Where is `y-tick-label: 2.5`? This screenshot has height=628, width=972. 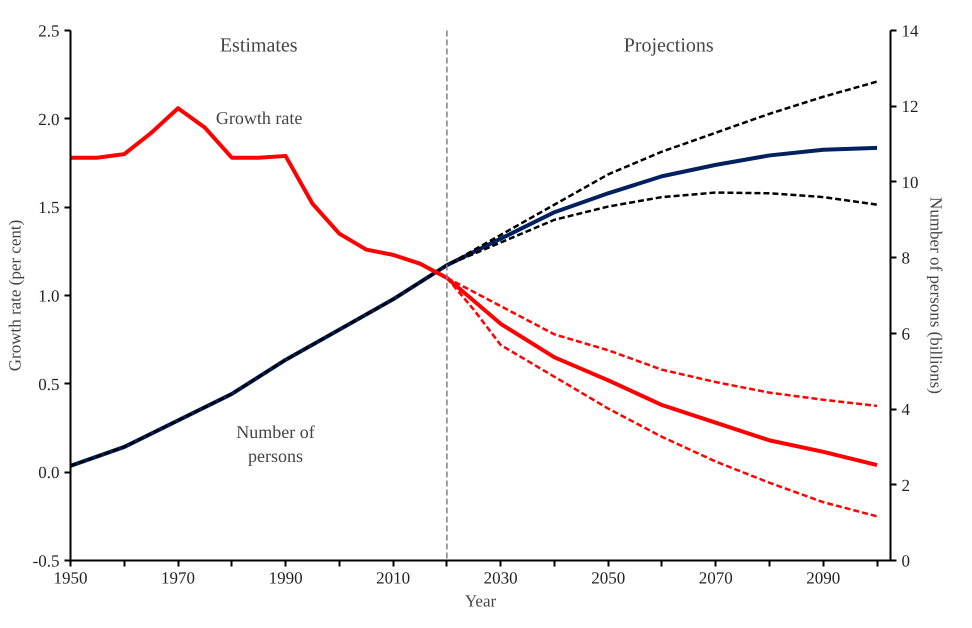
y-tick-label: 2.5 is located at coordinates (49, 31).